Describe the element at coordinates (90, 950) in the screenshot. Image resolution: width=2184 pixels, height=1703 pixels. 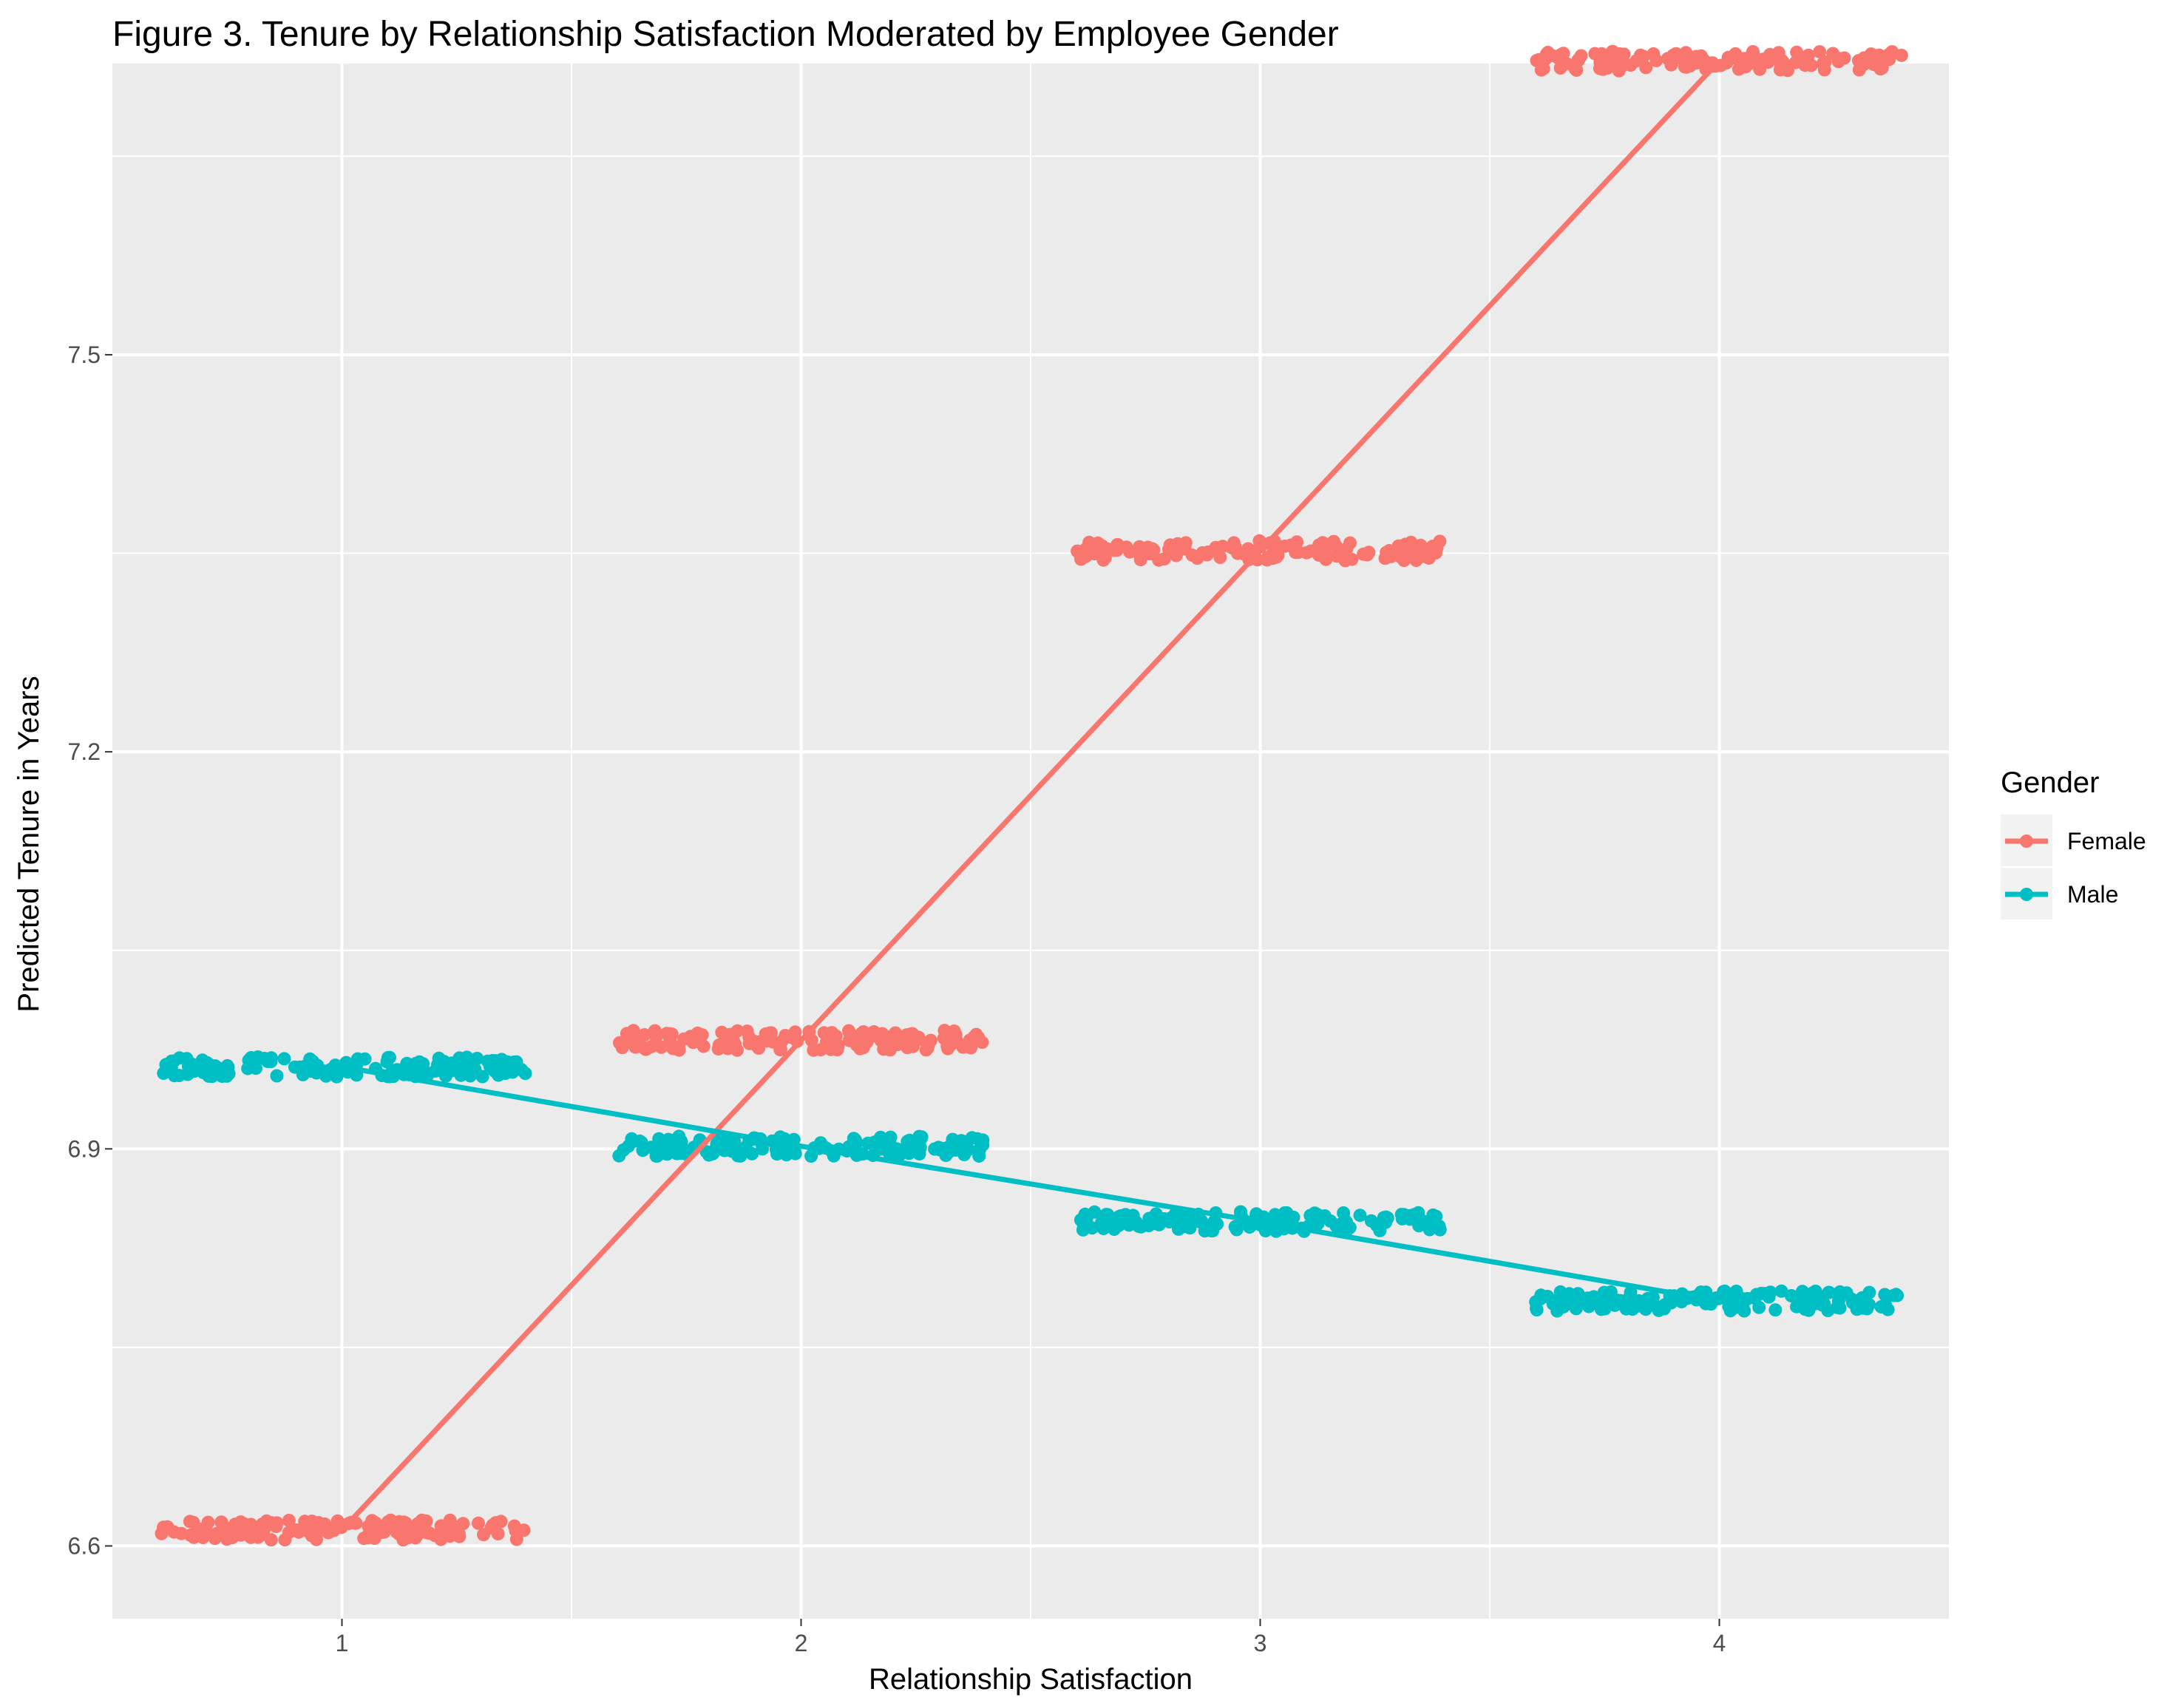
I see `y-axis: 6.6 6.9 7.2 7.5` at that location.